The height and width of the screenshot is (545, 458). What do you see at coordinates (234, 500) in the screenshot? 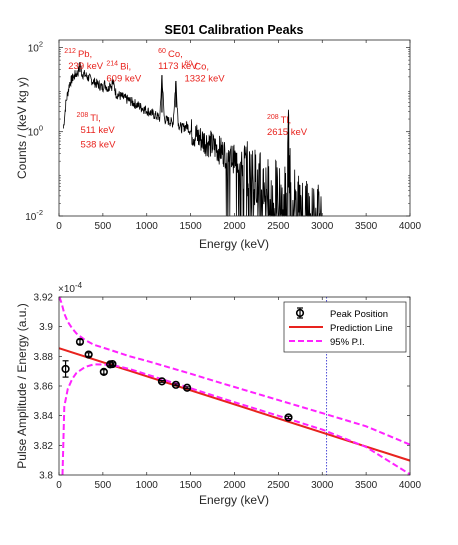
I see `bottom-x-axis-label: Energy (keV)` at bounding box center [234, 500].